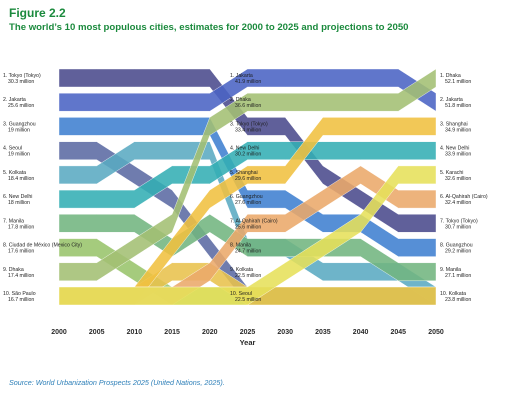 The image size is (511, 400). I want to click on data-label-value: 41.9 million, so click(248, 82).